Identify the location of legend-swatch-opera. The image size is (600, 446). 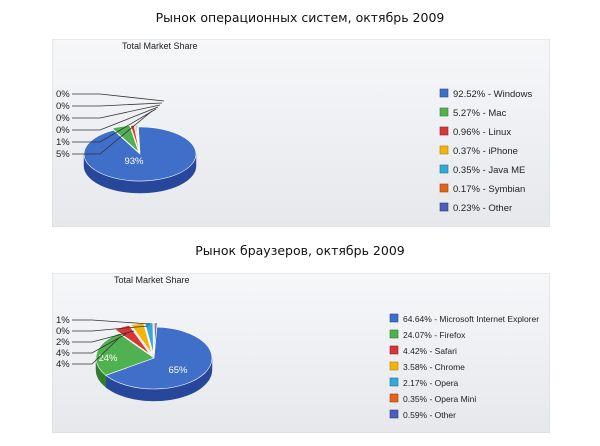
(394, 382).